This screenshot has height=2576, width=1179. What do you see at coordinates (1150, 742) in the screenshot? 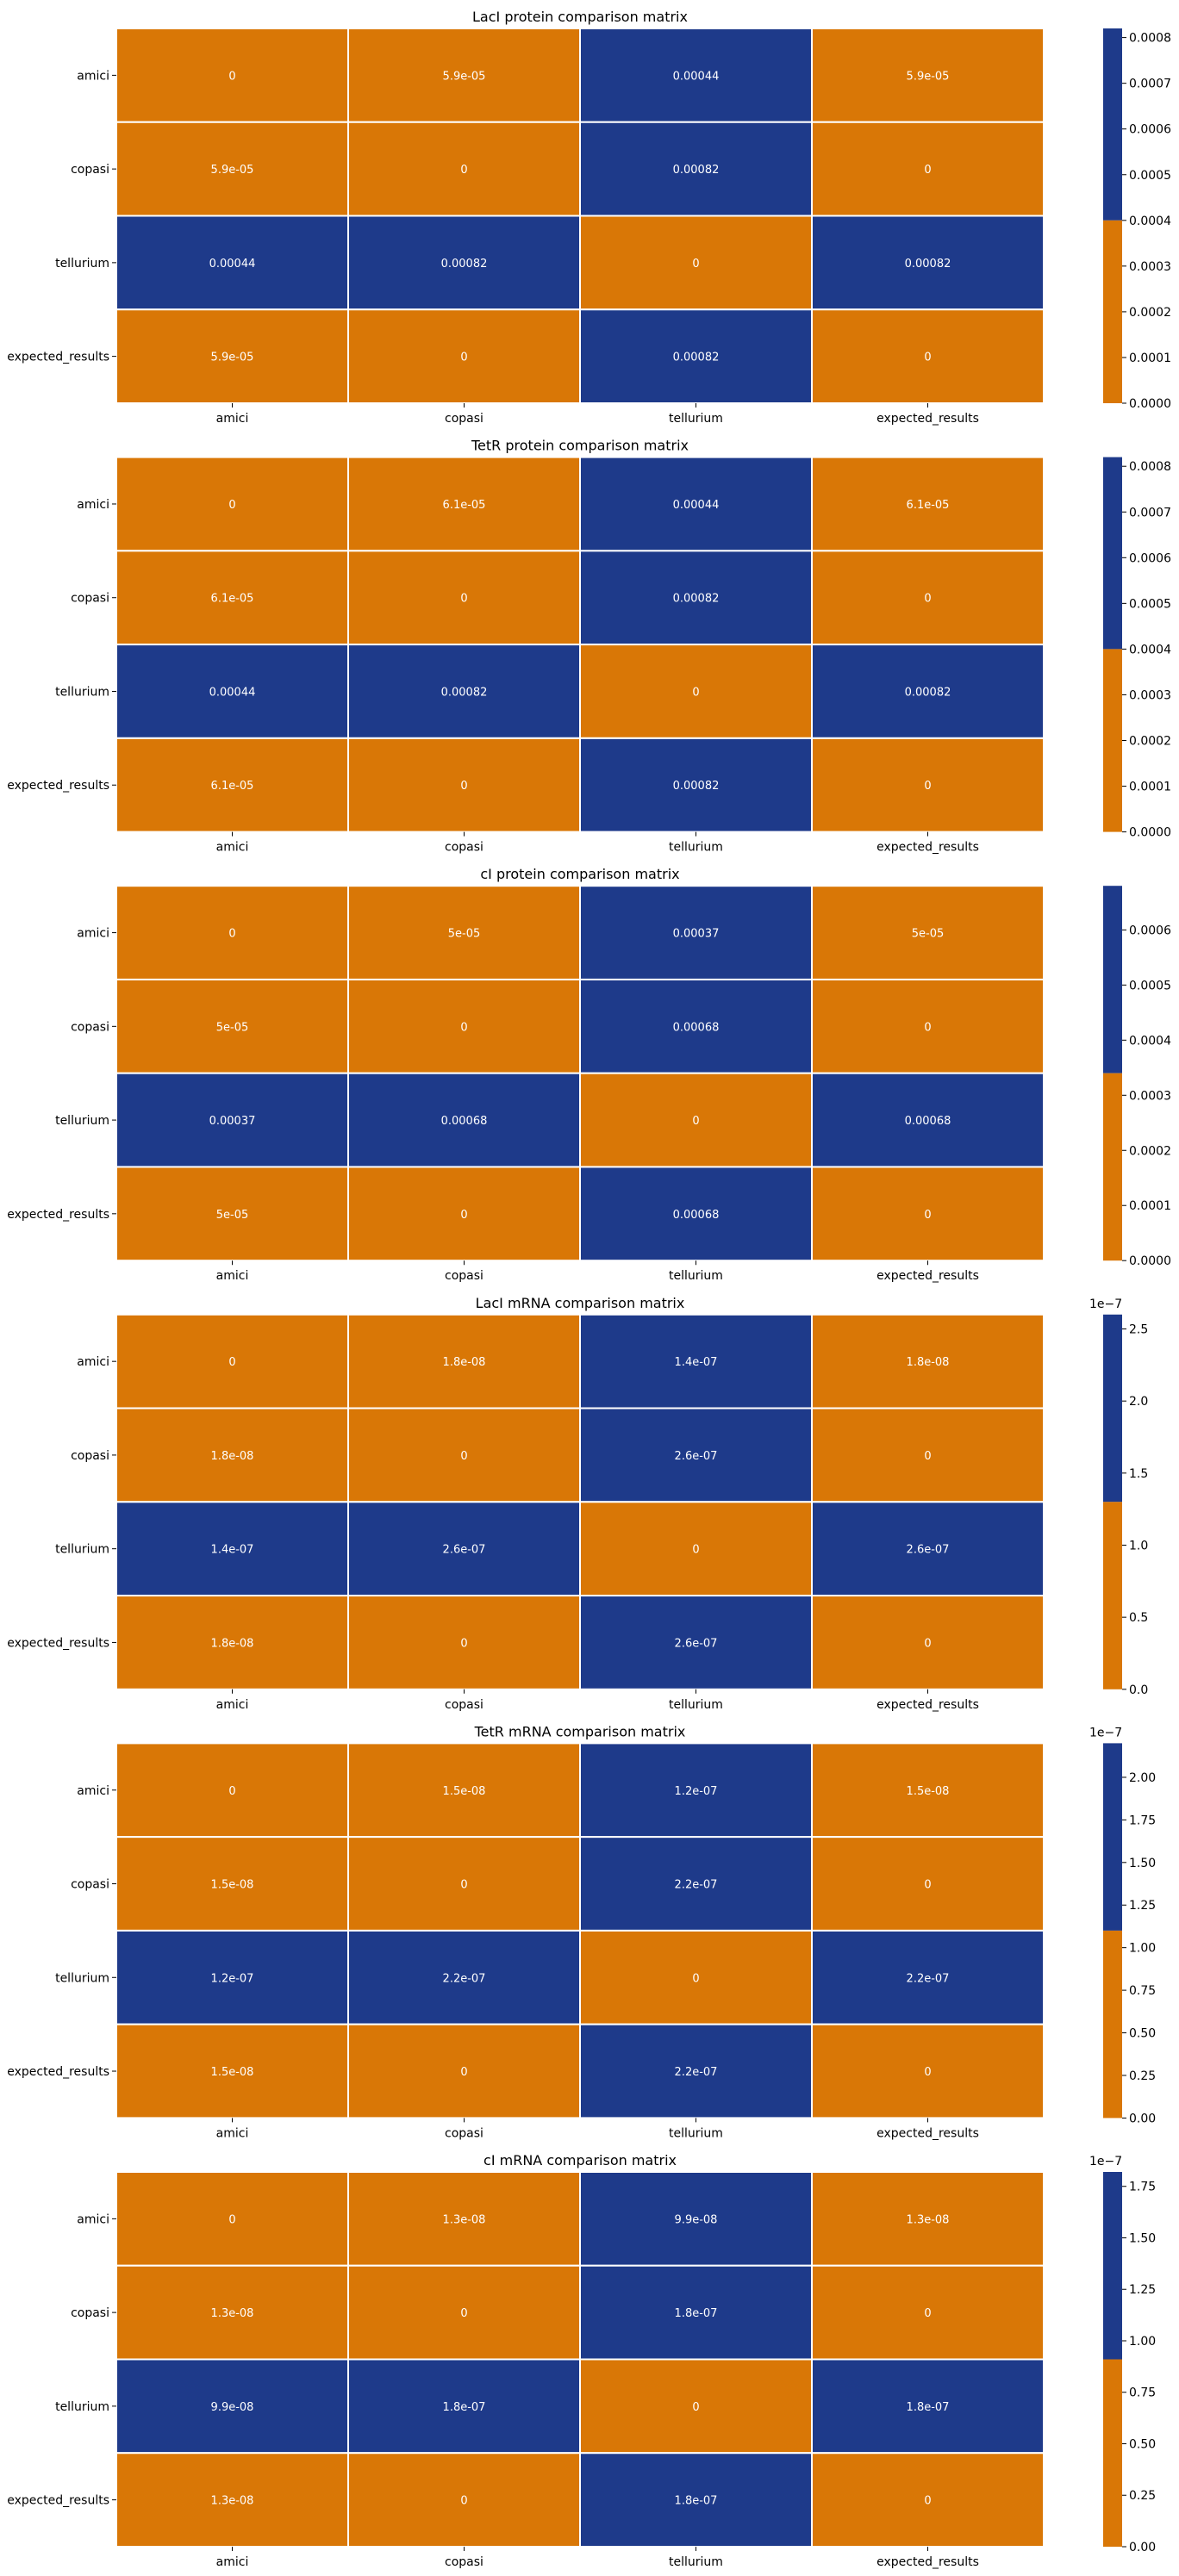
I see `colorbar-tick-label: 0.0002` at bounding box center [1150, 742].